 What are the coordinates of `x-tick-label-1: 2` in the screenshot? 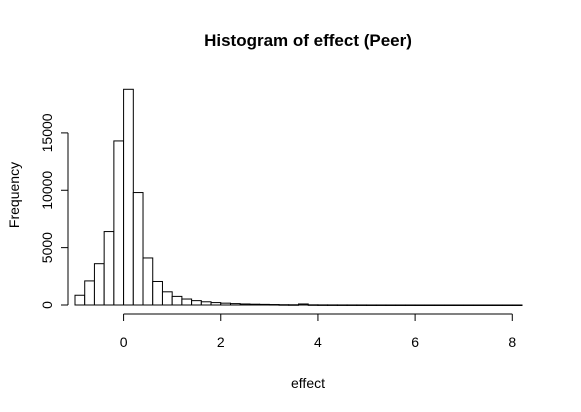 It's located at (221, 342).